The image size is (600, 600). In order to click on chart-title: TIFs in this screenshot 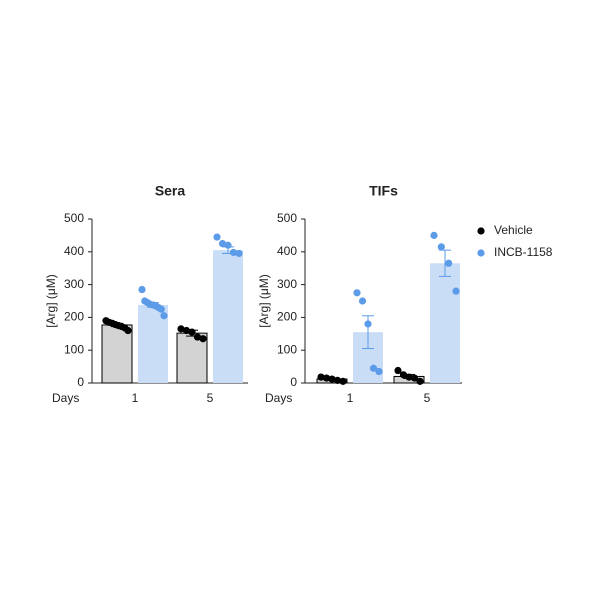, I will do `click(383, 191)`.